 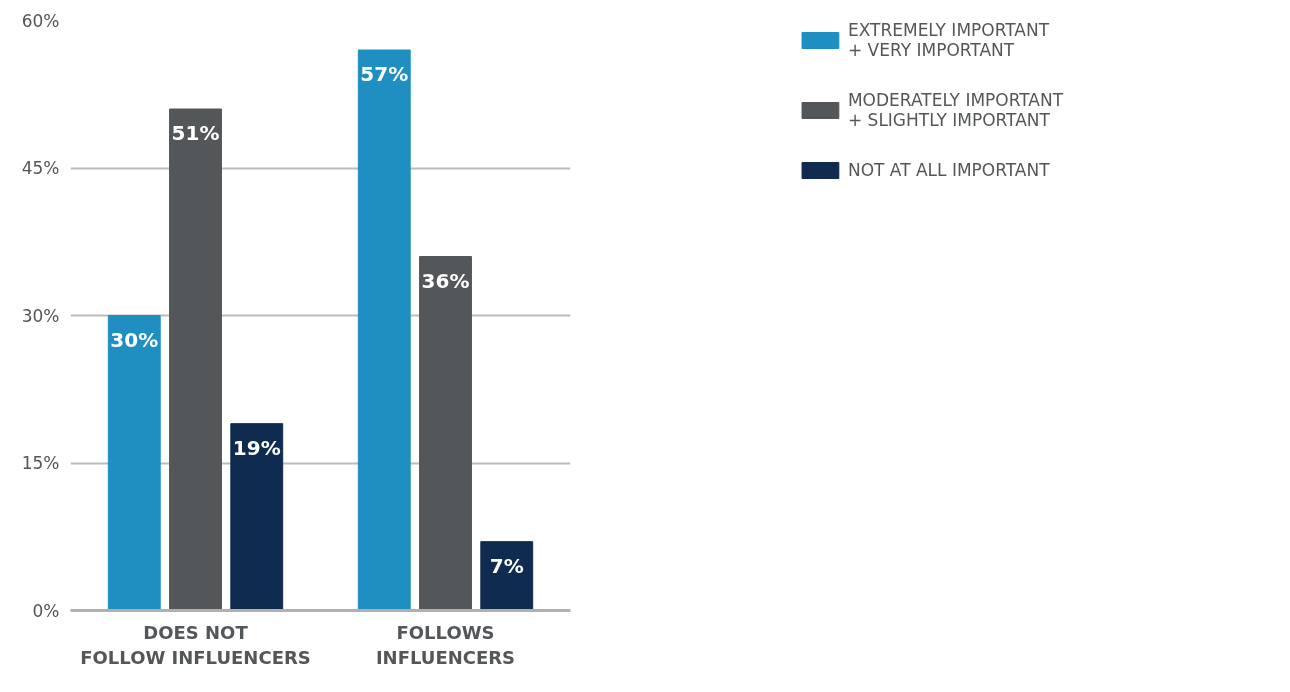 What do you see at coordinates (195, 644) in the screenshot?
I see `x-tick-label: DOES NOT FOLLOW INFLUENCERS` at bounding box center [195, 644].